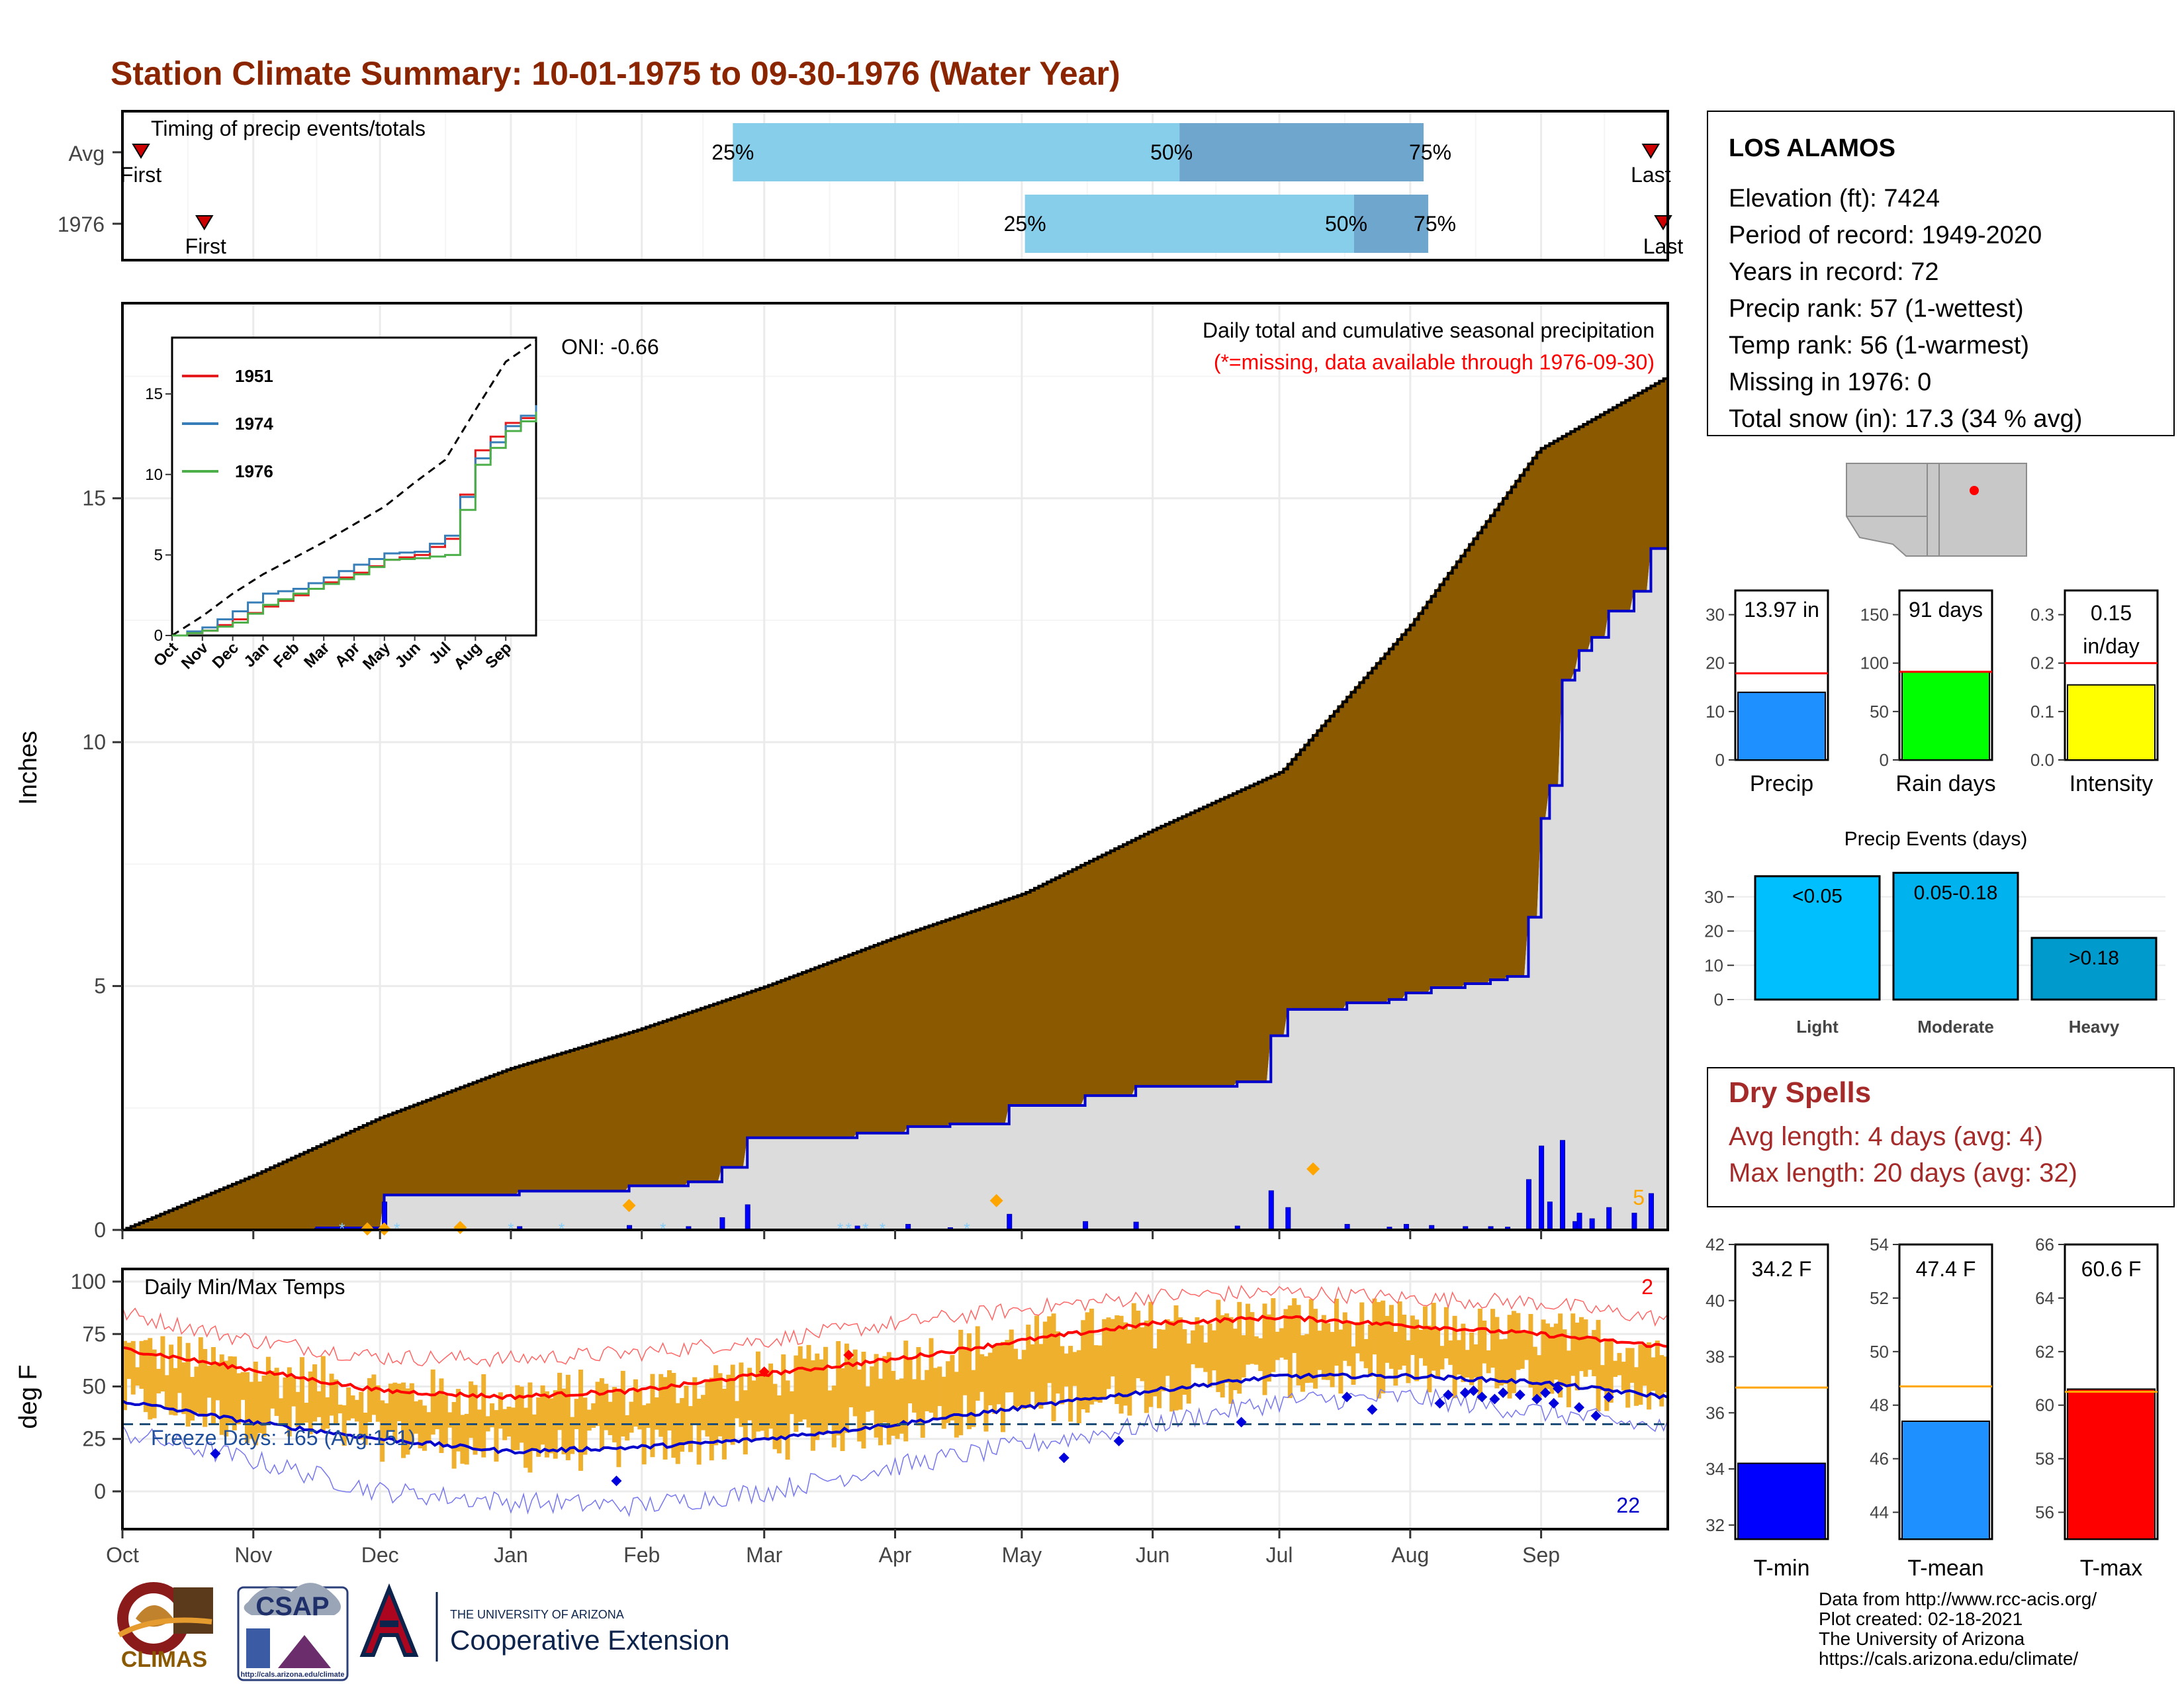  Describe the element at coordinates (1874, 663) in the screenshot. I see `mini-bar-tick-label: 100` at that location.